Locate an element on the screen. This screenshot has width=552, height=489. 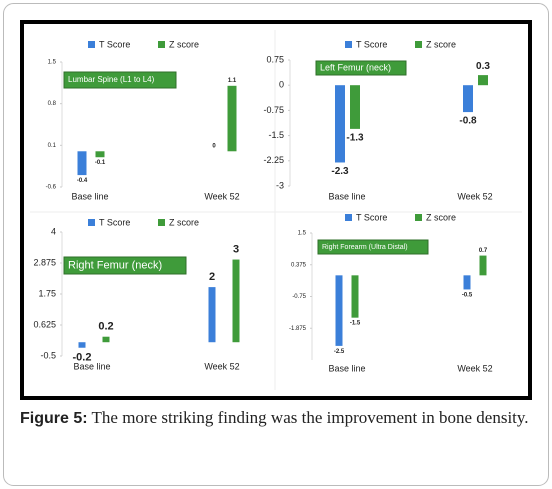
data-label: 3 is located at coordinates (236, 250).